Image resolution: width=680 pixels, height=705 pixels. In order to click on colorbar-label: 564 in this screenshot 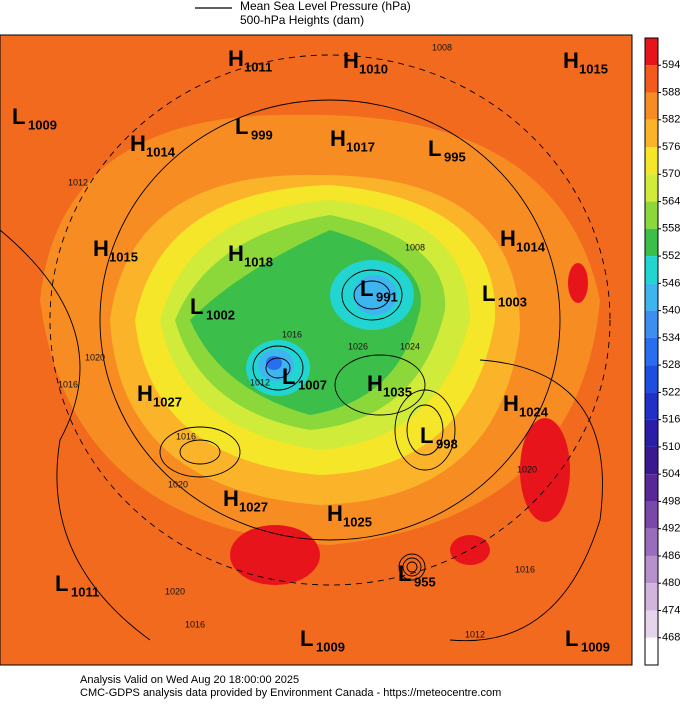, I will do `click(671, 201)`.